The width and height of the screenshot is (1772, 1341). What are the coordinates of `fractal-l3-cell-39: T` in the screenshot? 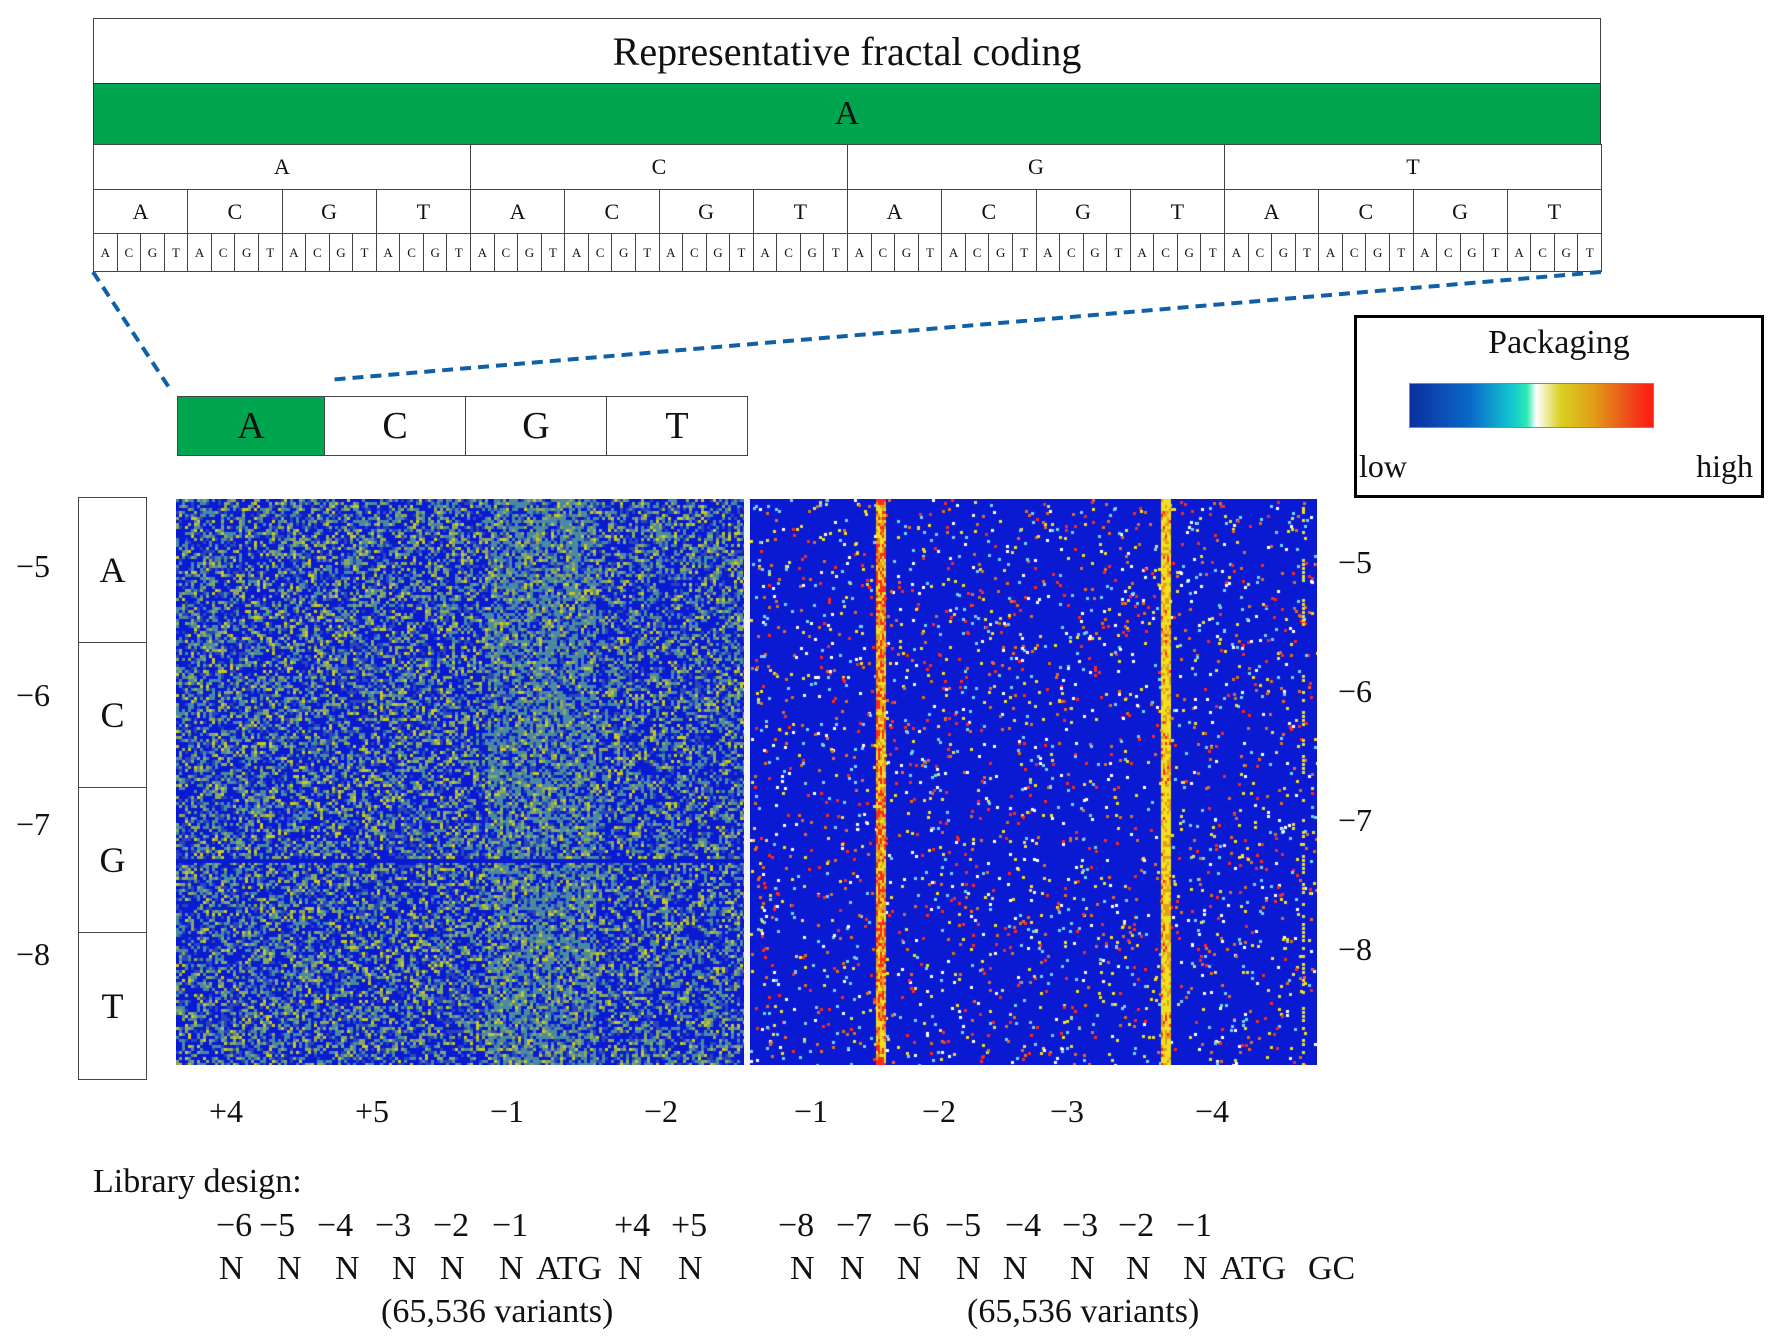 It's located at (1024, 252).